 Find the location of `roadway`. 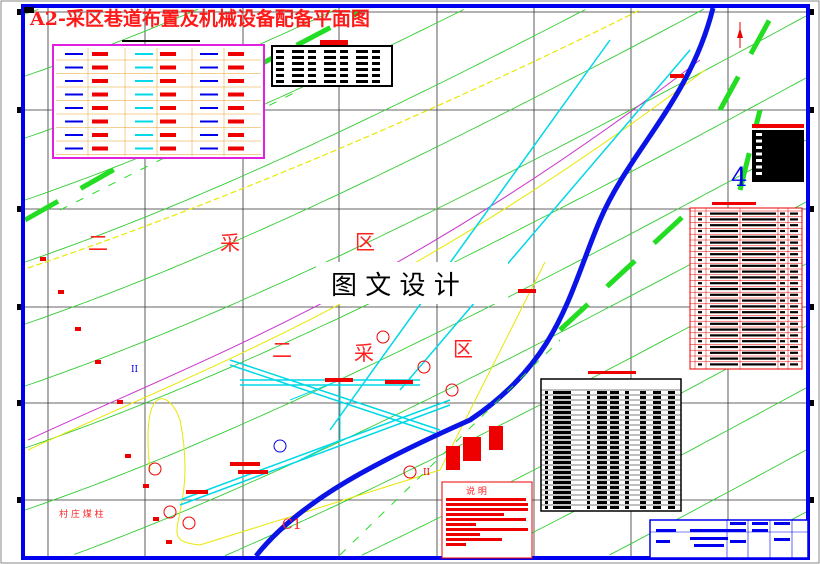

roadway is located at coordinates (315, 420).